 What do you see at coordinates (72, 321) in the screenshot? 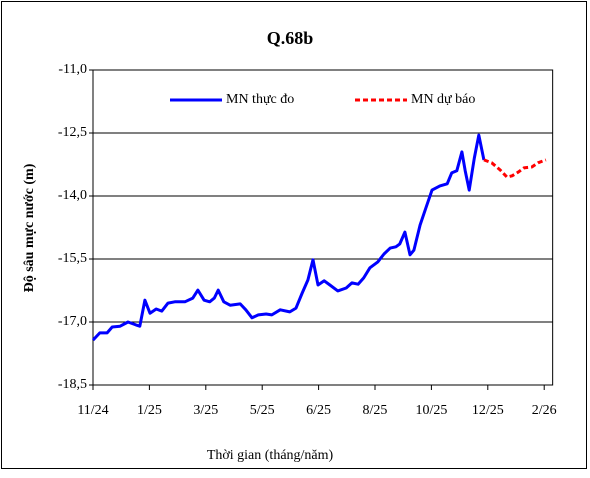
I see `y-tick-label: -17,0` at bounding box center [72, 321].